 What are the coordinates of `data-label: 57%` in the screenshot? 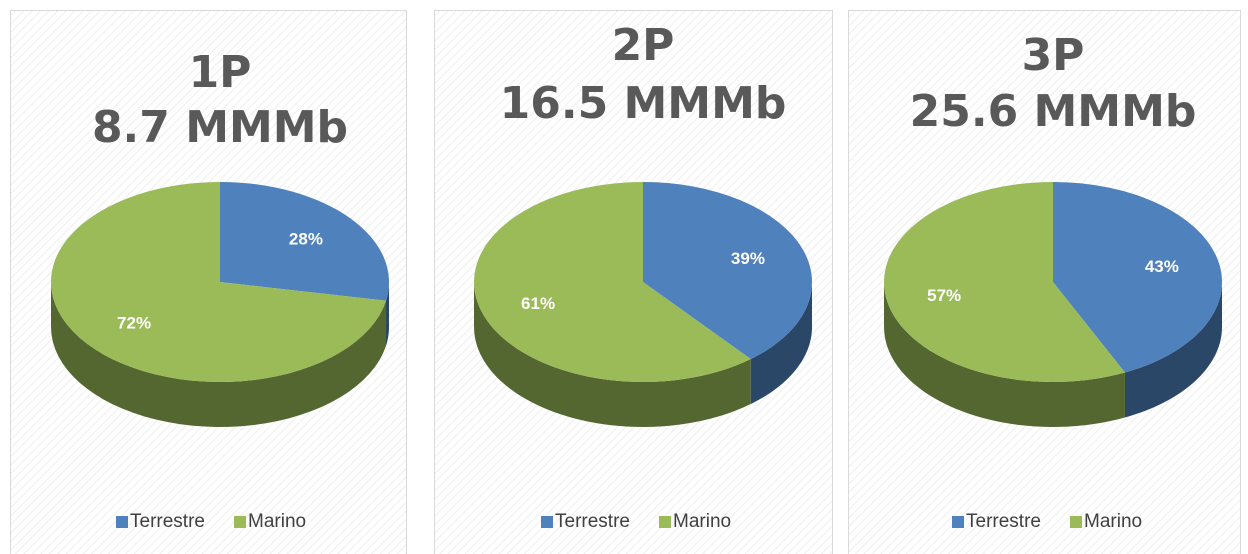 It's located at (944, 295).